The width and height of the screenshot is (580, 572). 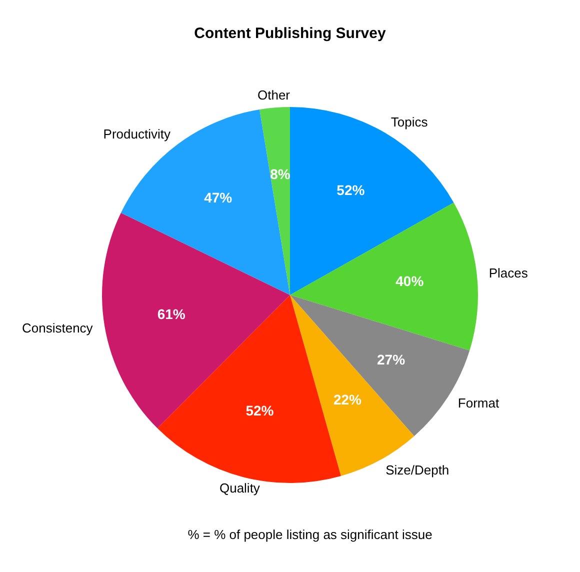 I want to click on data-label: 22%, so click(x=347, y=400).